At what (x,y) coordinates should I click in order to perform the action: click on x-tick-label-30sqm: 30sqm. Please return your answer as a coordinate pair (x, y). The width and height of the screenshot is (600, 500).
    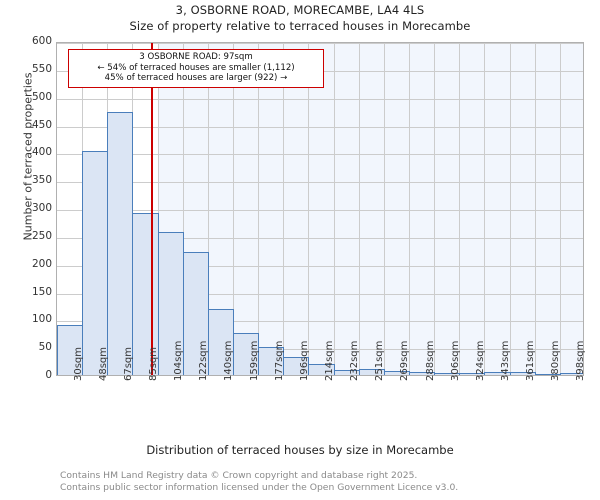
    Looking at the image, I should click on (78, 363).